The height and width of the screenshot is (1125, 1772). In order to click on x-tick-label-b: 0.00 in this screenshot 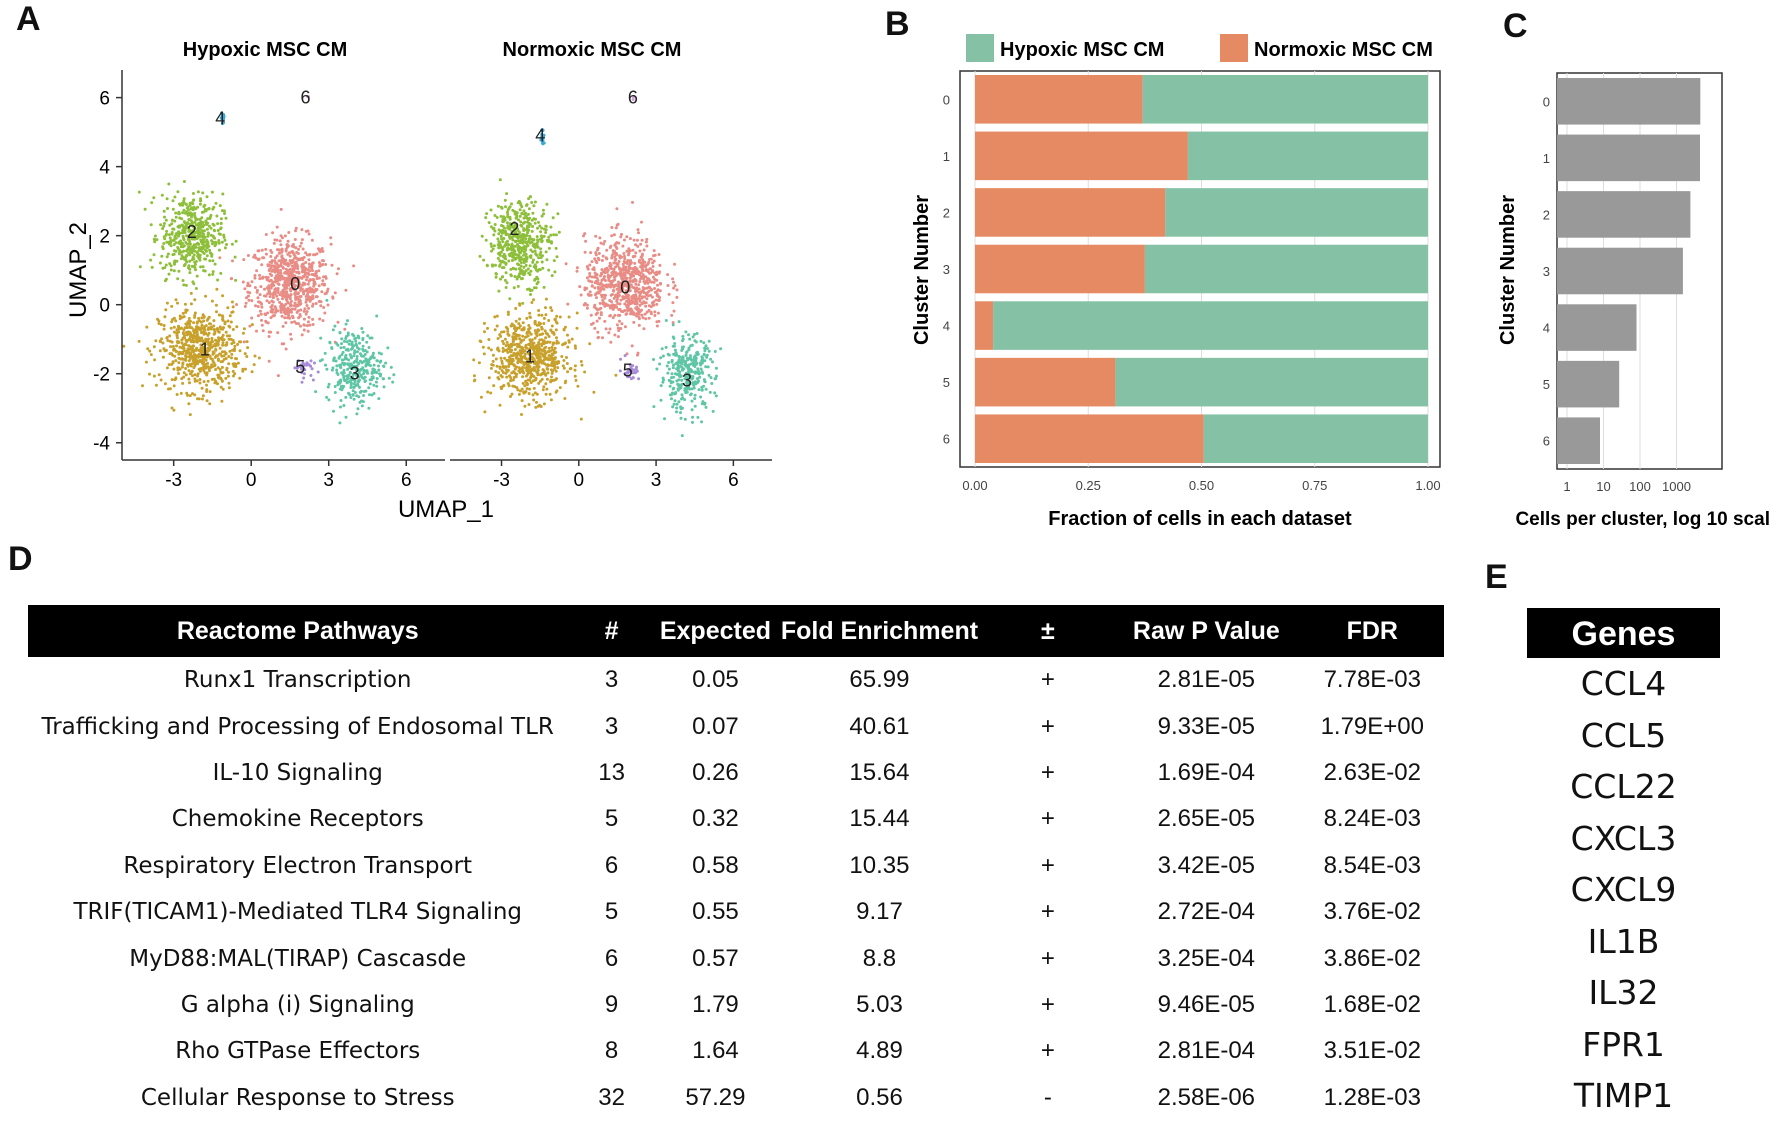, I will do `click(974, 485)`.